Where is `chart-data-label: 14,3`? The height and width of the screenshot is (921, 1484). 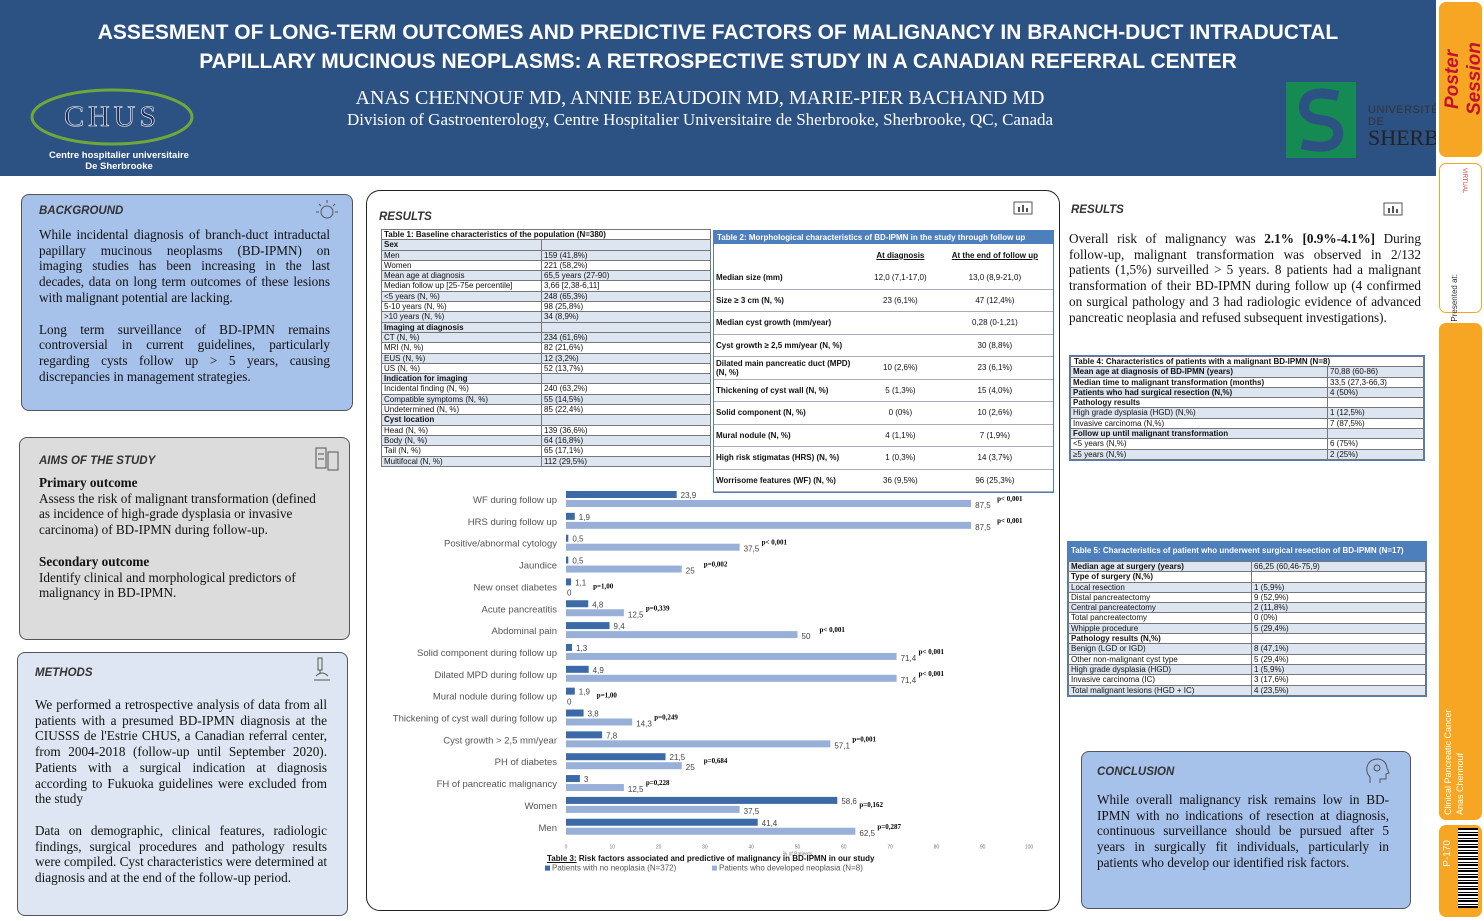
chart-data-label: 14,3 is located at coordinates (644, 724).